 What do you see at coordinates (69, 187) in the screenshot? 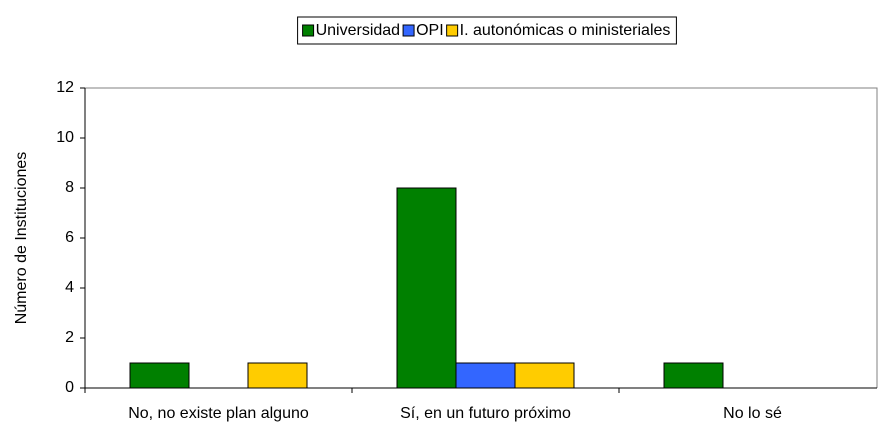
I see `y-tick-label: 8` at bounding box center [69, 187].